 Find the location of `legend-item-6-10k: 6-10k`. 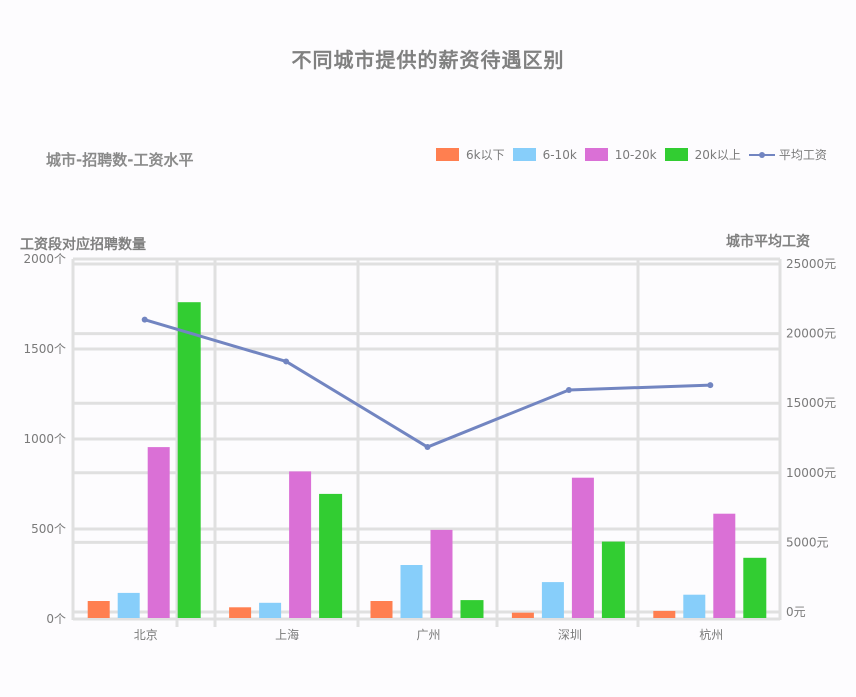

legend-item-6-10k: 6-10k is located at coordinates (544, 154).